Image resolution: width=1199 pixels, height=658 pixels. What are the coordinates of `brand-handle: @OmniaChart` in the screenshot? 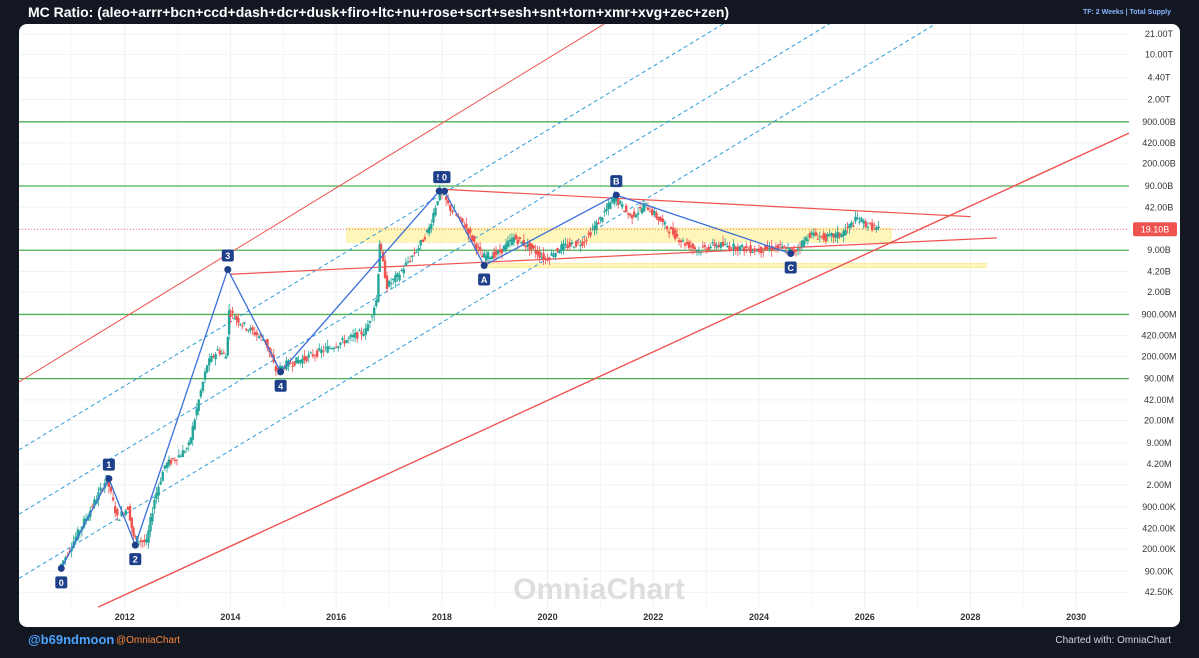 It's located at (148, 640).